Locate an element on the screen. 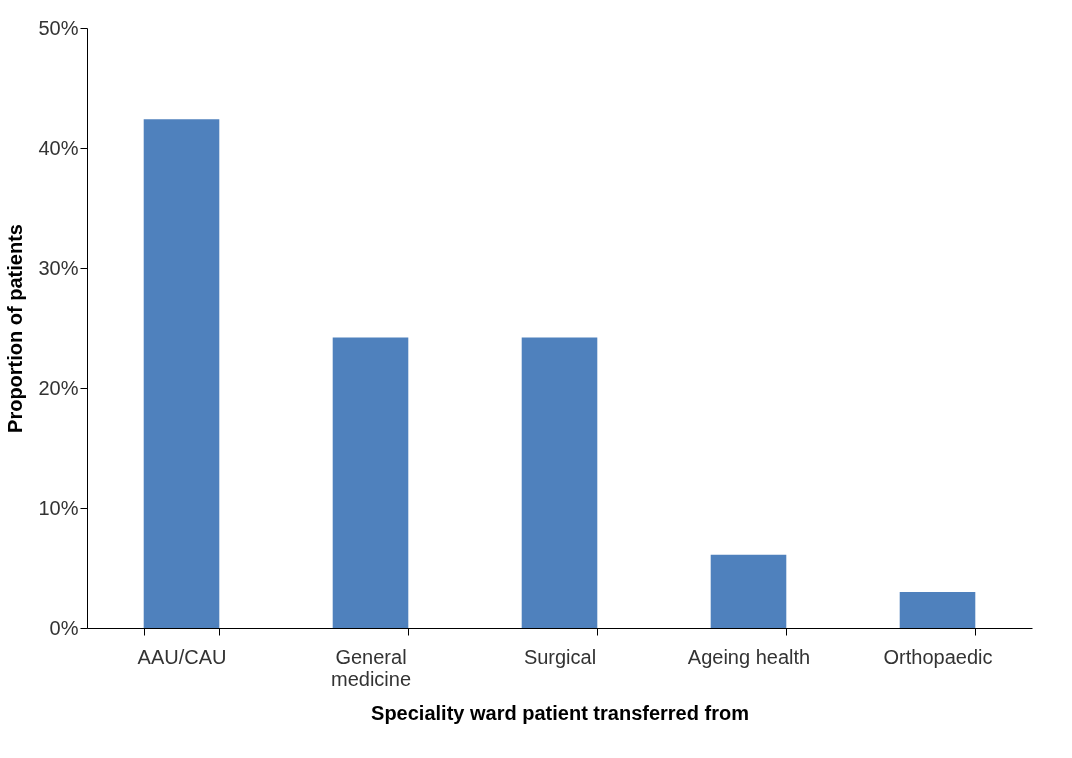 The image size is (1072, 758). y-tick-label: 40% is located at coordinates (58, 147).